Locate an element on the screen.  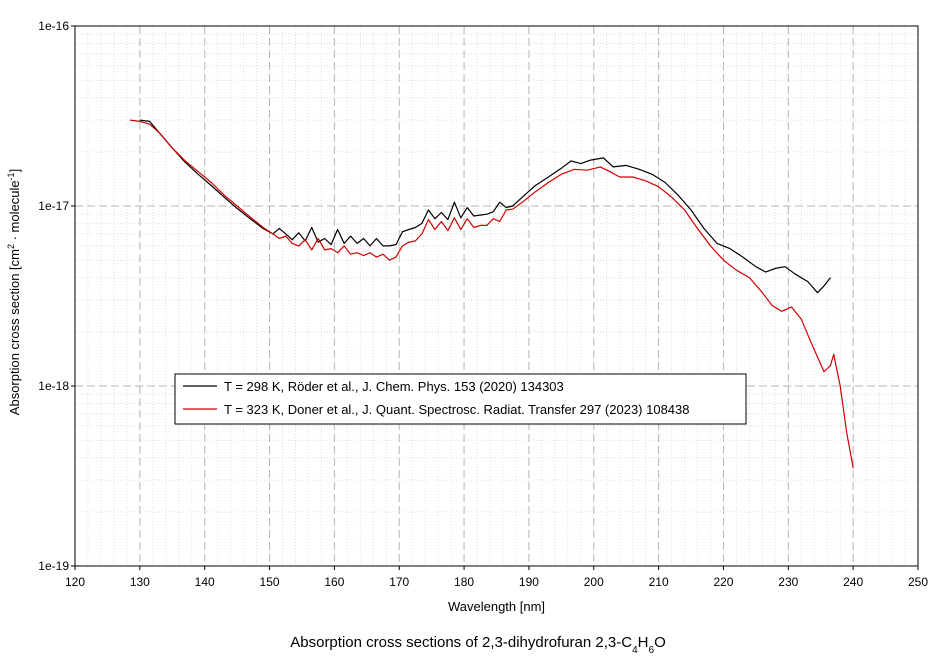
x-tick-label: 130 is located at coordinates (140, 582).